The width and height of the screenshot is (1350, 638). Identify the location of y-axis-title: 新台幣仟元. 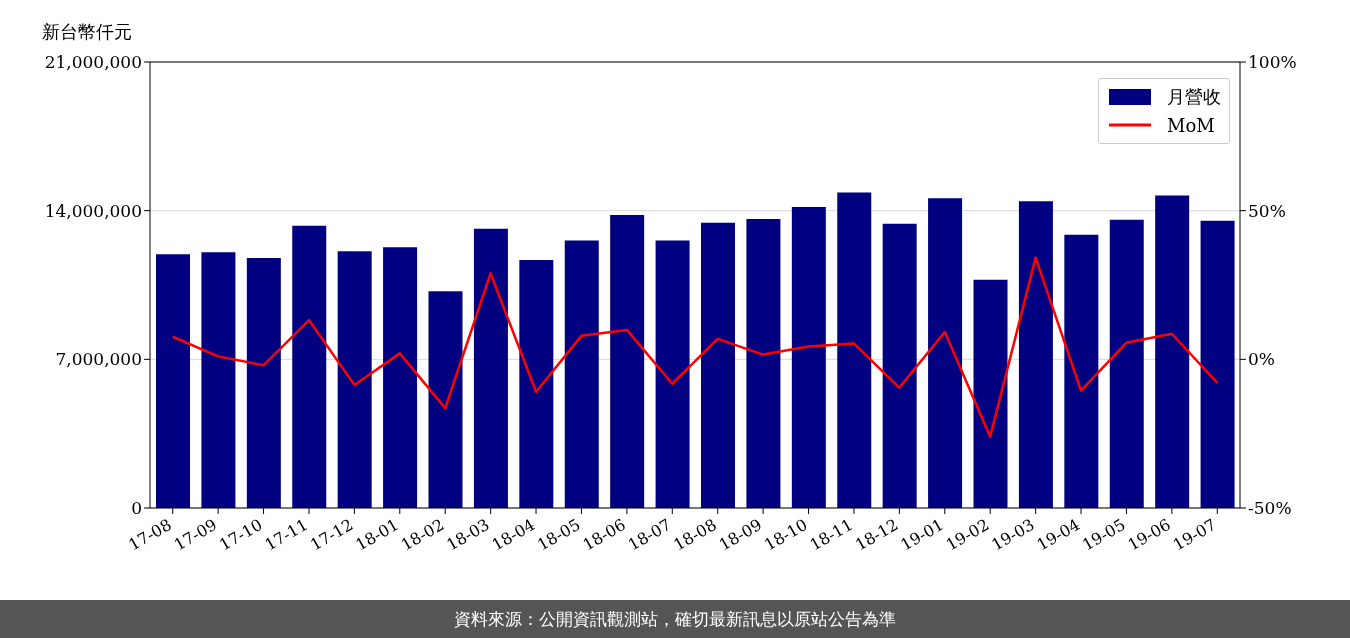
(87, 32).